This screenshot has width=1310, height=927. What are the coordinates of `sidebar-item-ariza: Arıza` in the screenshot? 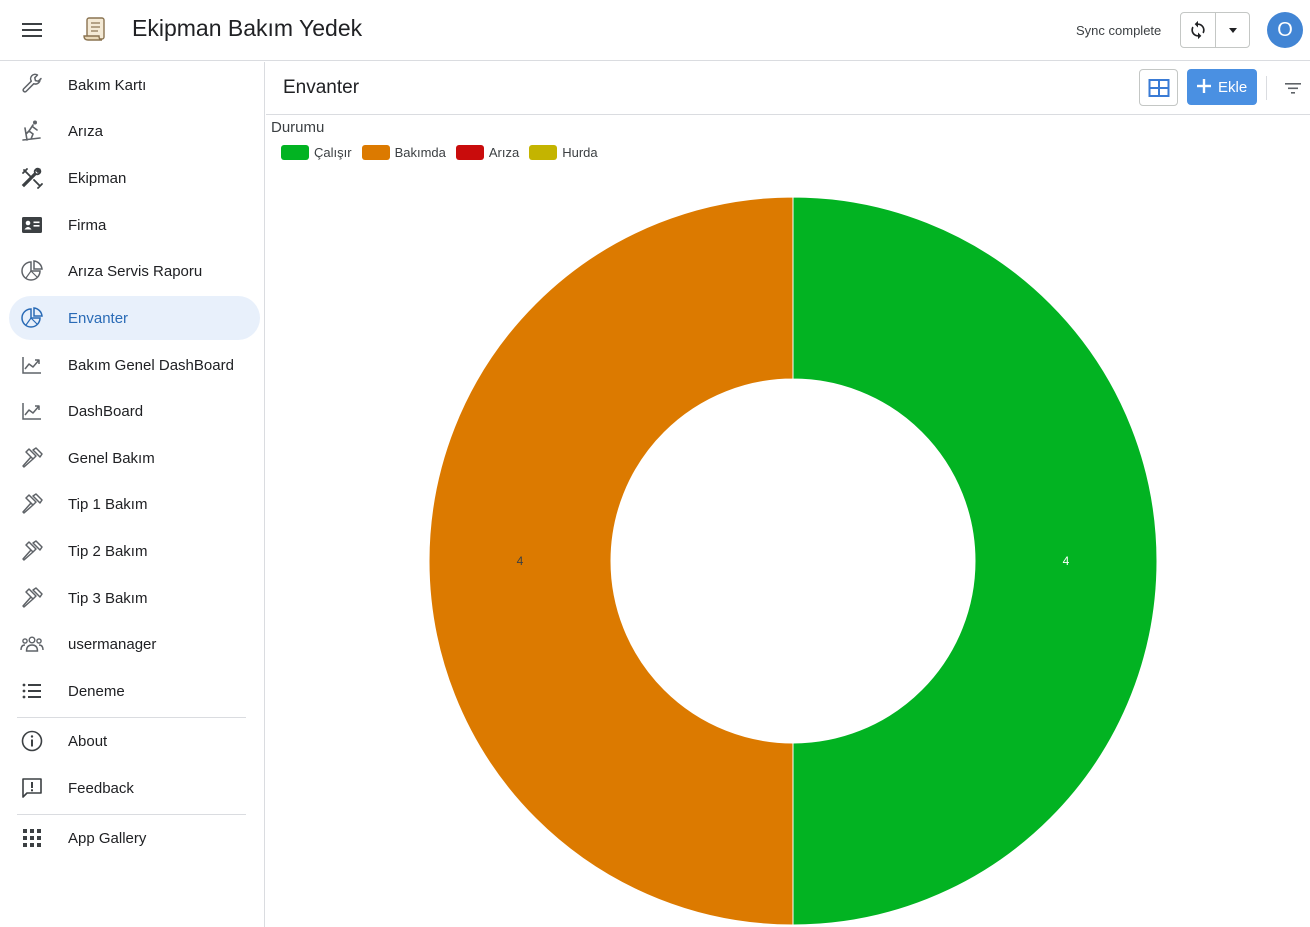 It's located at (134, 131).